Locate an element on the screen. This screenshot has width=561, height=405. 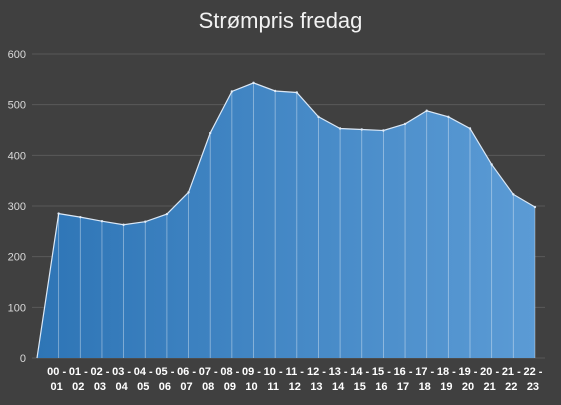
x-tick-label-top: 16 - is located at coordinates (403, 372).